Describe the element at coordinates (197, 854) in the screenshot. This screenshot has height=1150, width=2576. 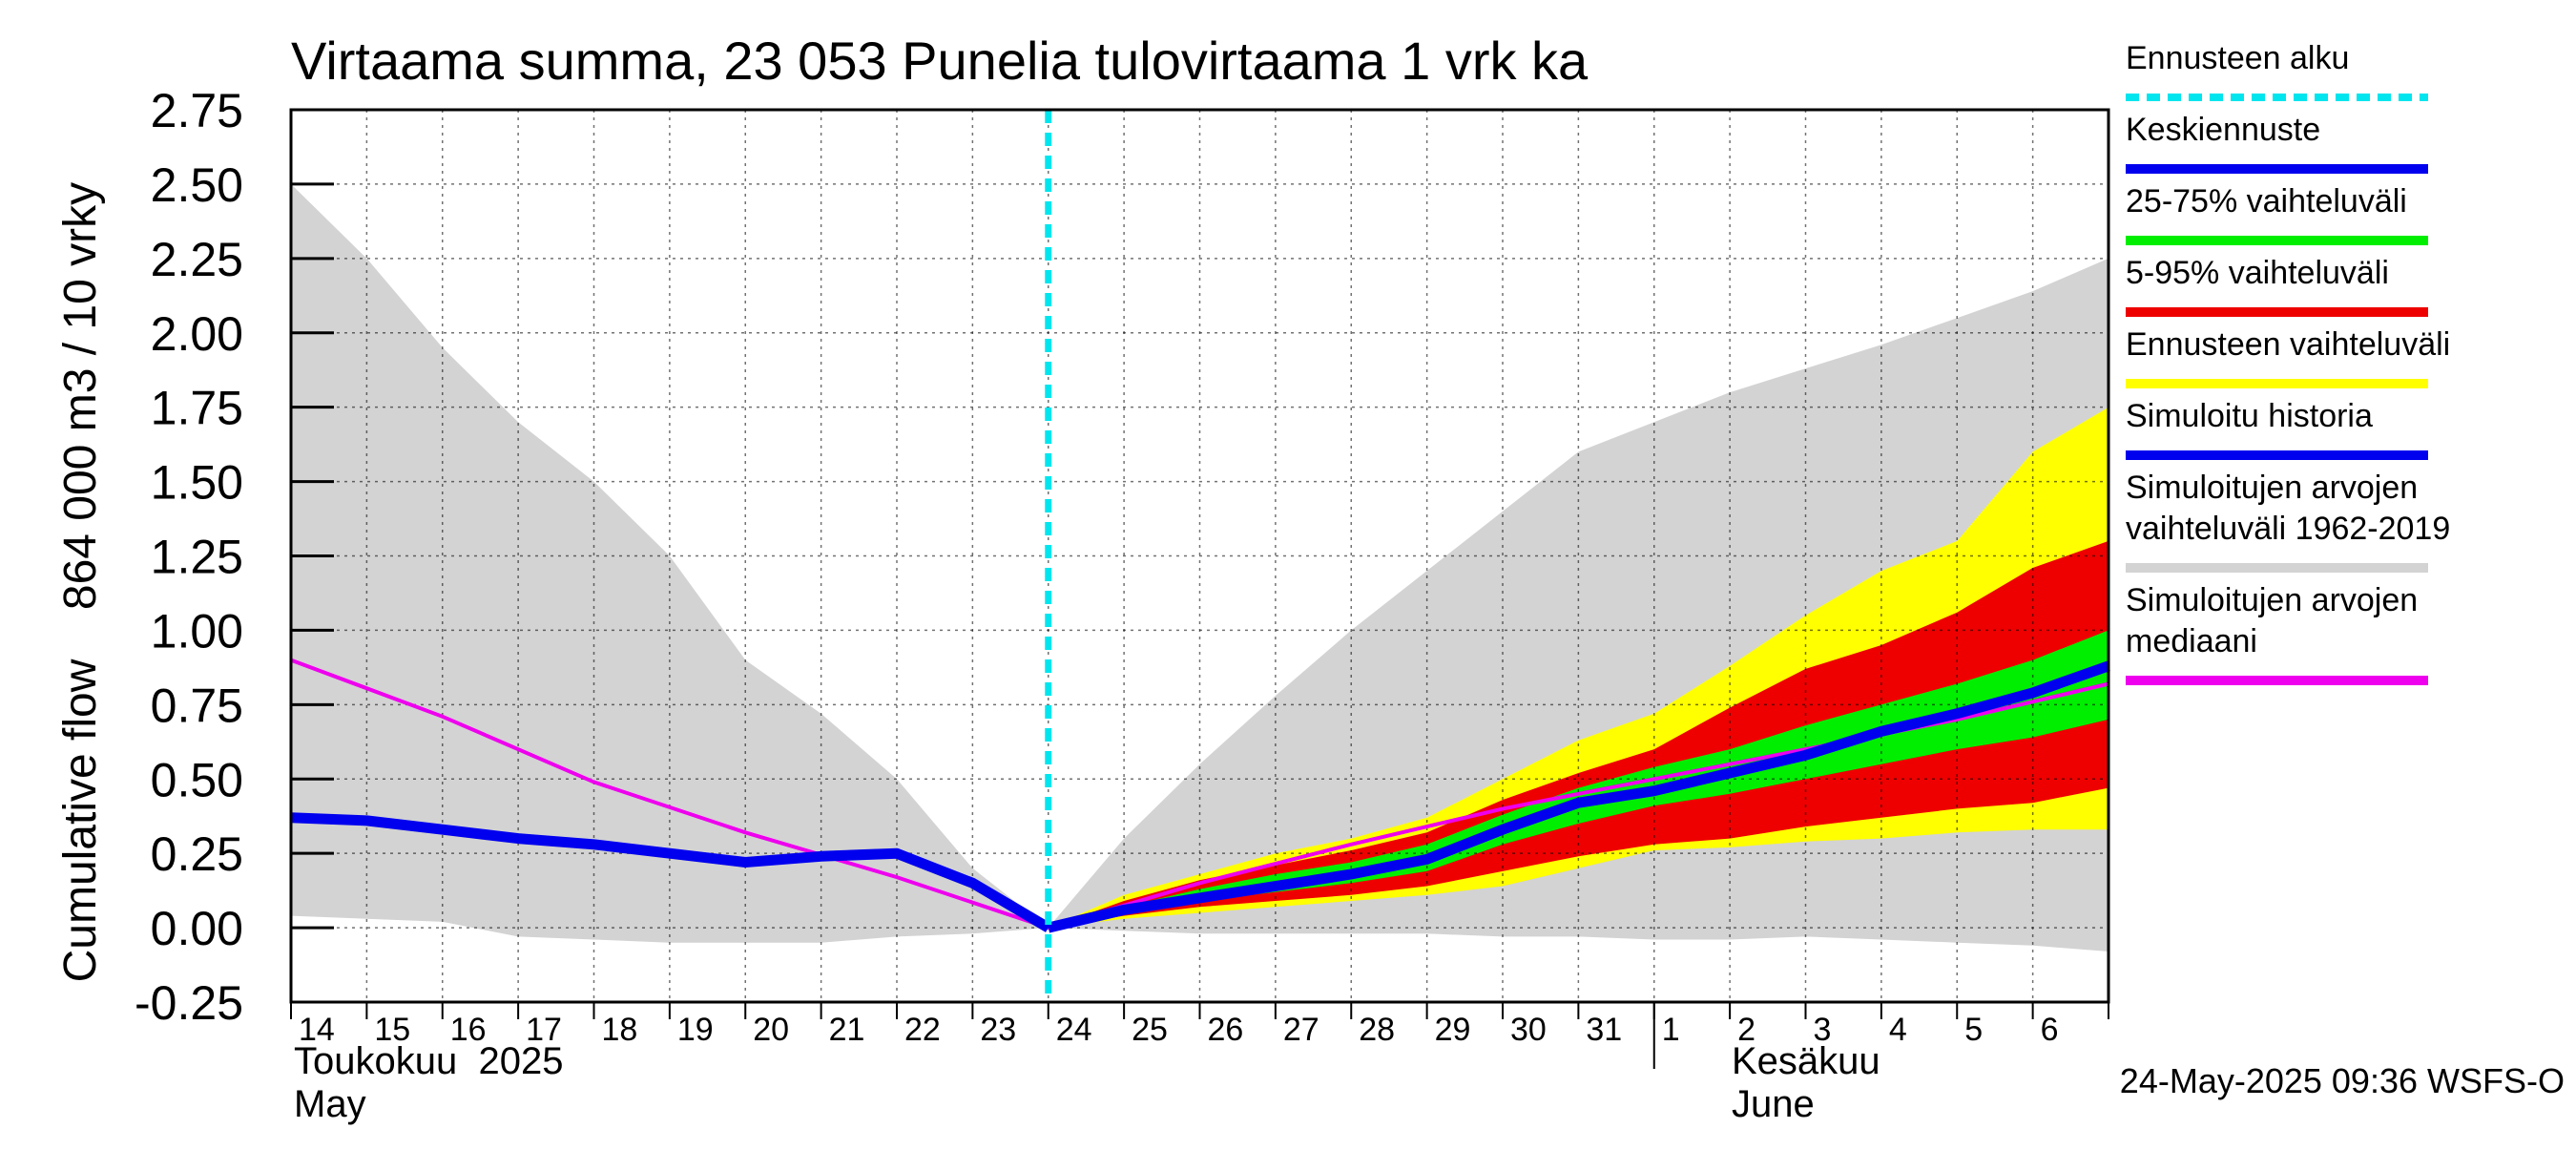
I see `y-tick-label: 0.25` at that location.